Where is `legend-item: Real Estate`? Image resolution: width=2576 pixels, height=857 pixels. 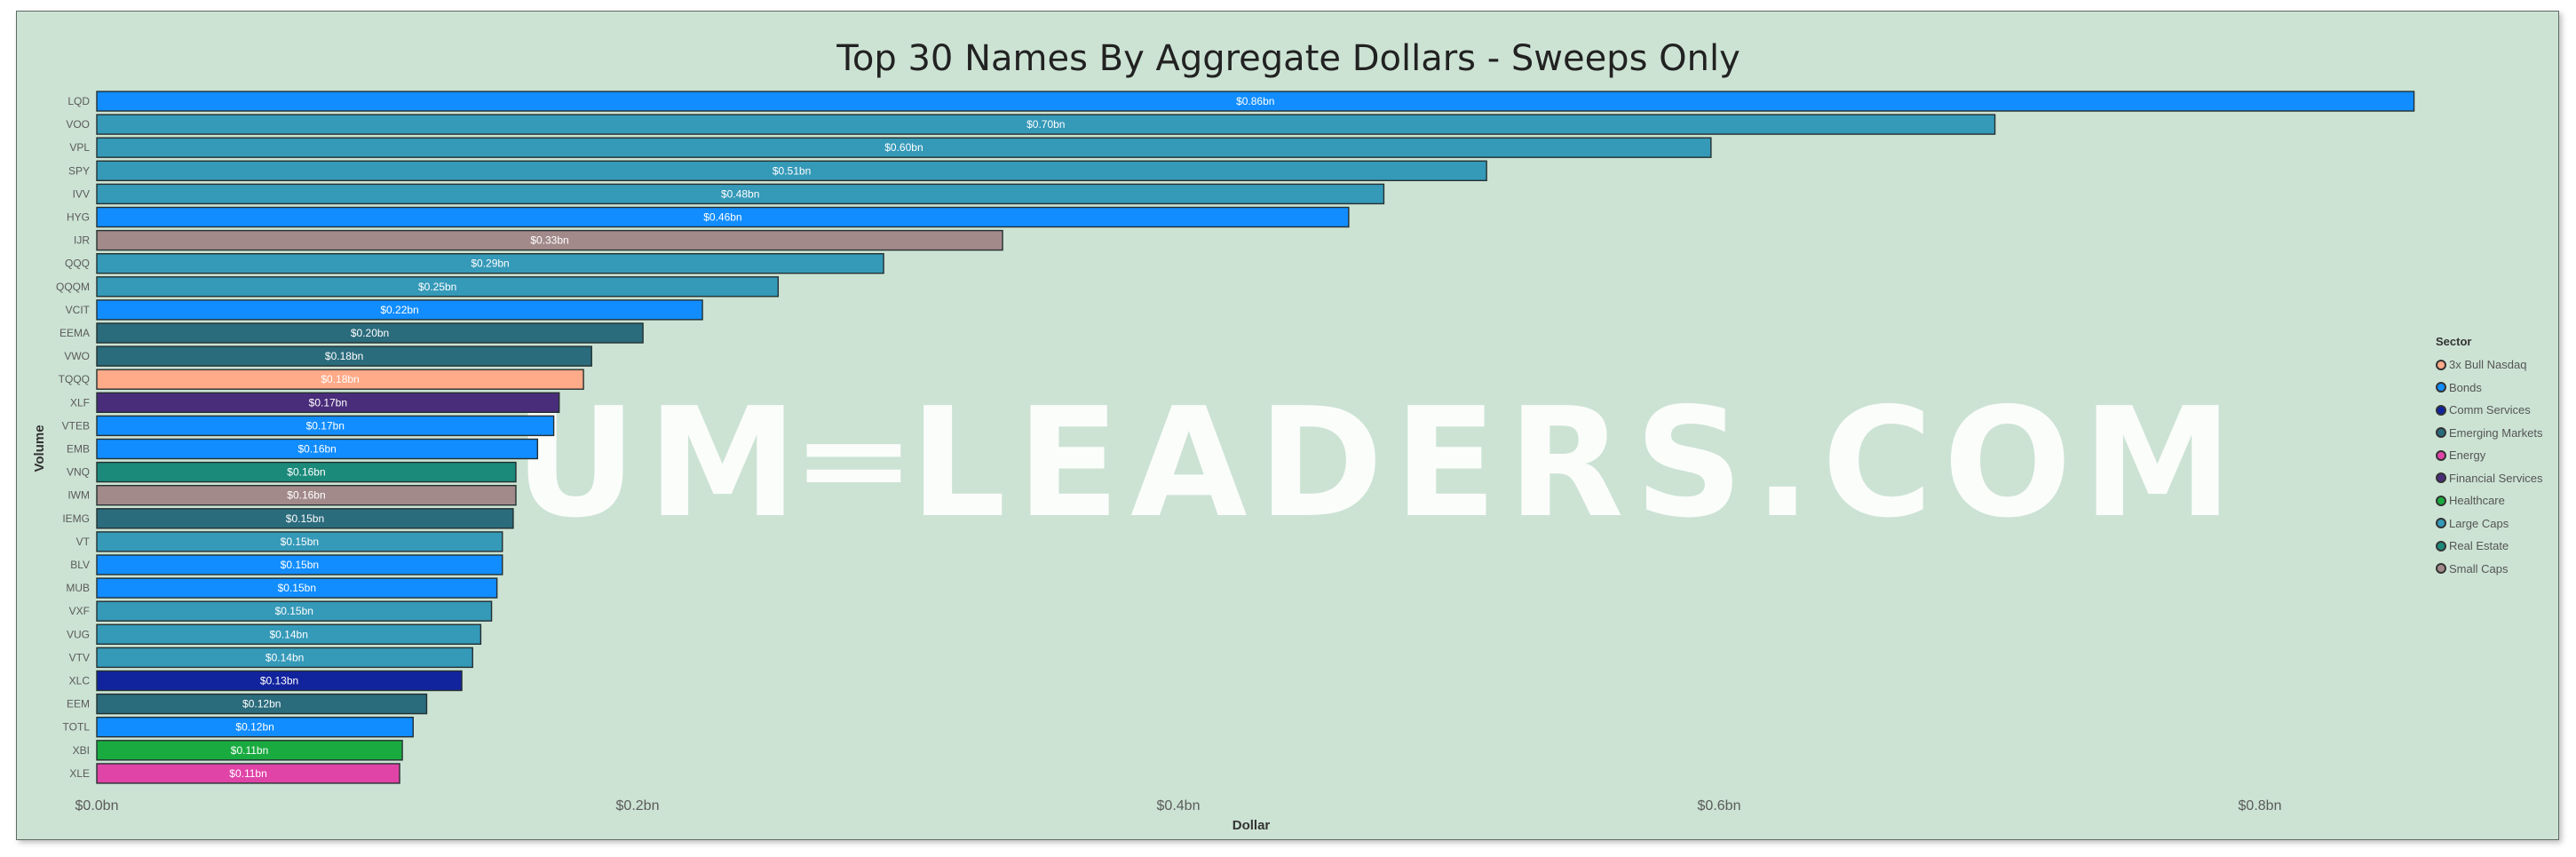 legend-item: Real Estate is located at coordinates (2490, 547).